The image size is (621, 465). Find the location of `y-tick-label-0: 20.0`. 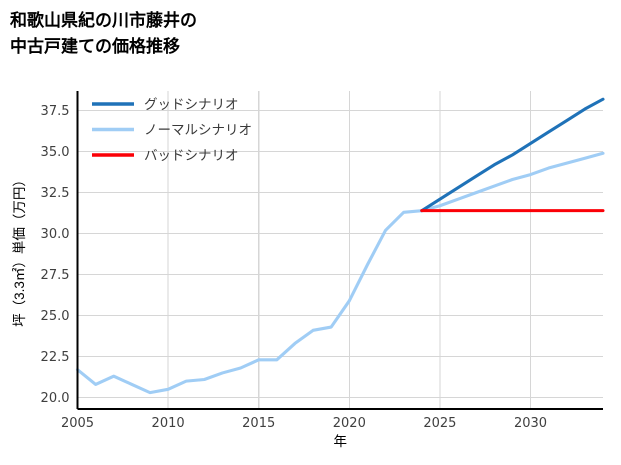

y-tick-label-0: 20.0 is located at coordinates (55, 398).